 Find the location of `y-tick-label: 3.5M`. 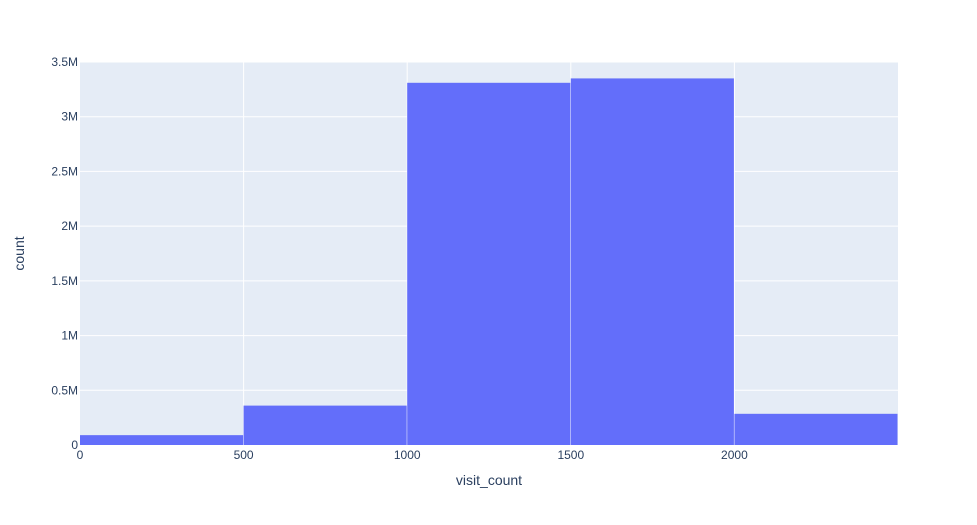

y-tick-label: 3.5M is located at coordinates (64, 62).